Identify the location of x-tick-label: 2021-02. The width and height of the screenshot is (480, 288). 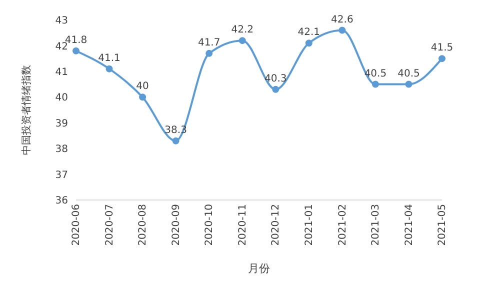
(342, 225).